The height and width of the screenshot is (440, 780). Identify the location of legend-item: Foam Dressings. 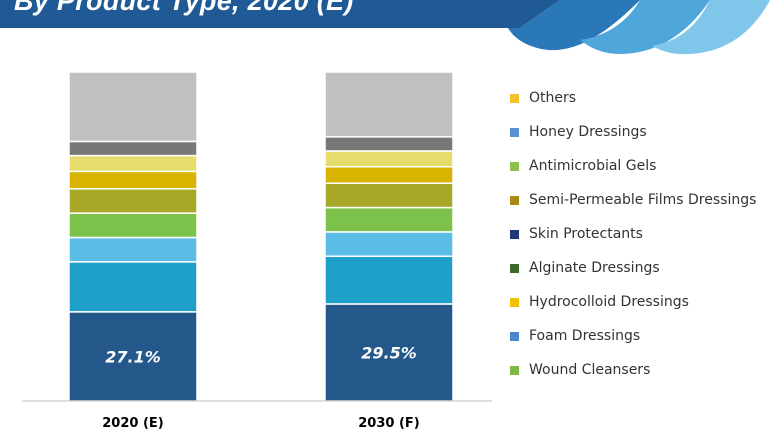
(575, 336).